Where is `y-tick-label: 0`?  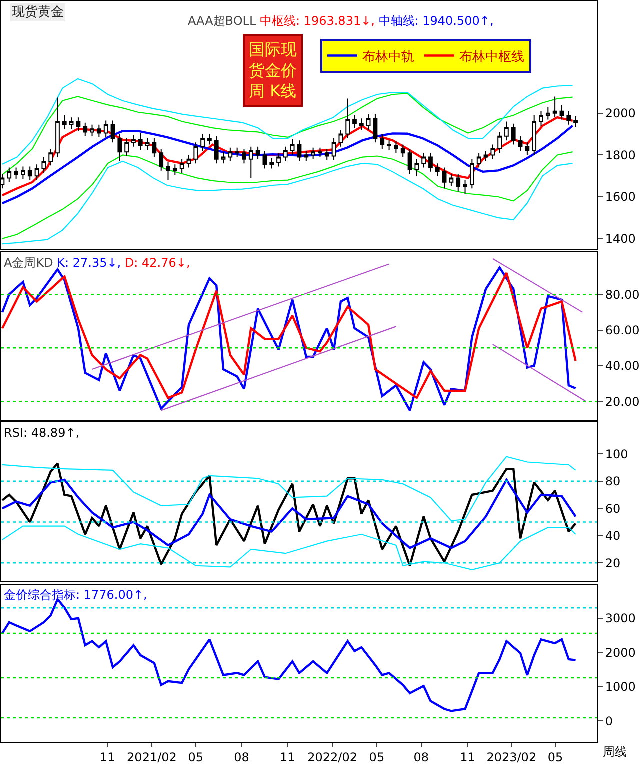
y-tick-label: 0 is located at coordinates (609, 721).